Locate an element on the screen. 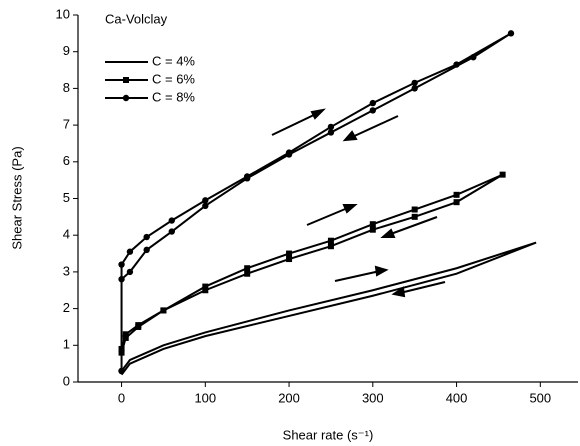 The width and height of the screenshot is (580, 446). x-tick-label: 400 is located at coordinates (457, 397).